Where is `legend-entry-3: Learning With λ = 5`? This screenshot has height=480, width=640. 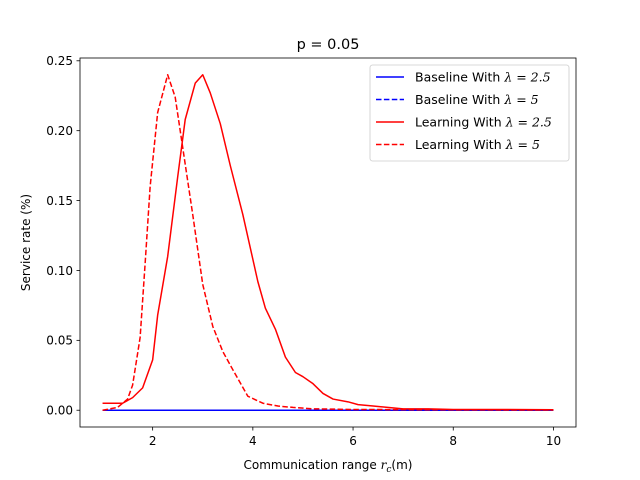 legend-entry-3: Learning With λ = 5 is located at coordinates (477, 144).